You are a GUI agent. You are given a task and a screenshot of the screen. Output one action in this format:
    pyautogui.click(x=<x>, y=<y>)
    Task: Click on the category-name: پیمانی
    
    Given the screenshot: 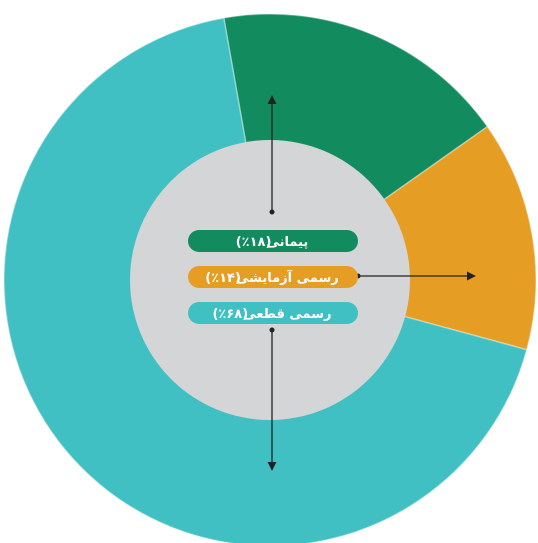 What is the action you would take?
    pyautogui.click(x=287, y=242)
    